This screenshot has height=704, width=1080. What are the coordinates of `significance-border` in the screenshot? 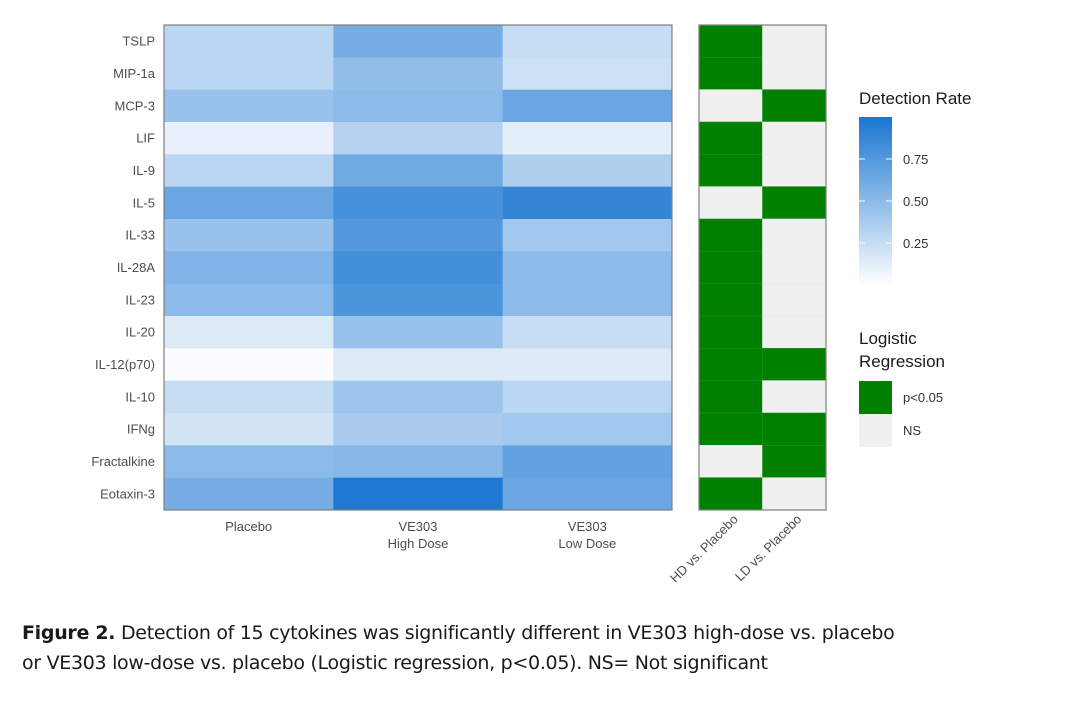 It's located at (762, 267).